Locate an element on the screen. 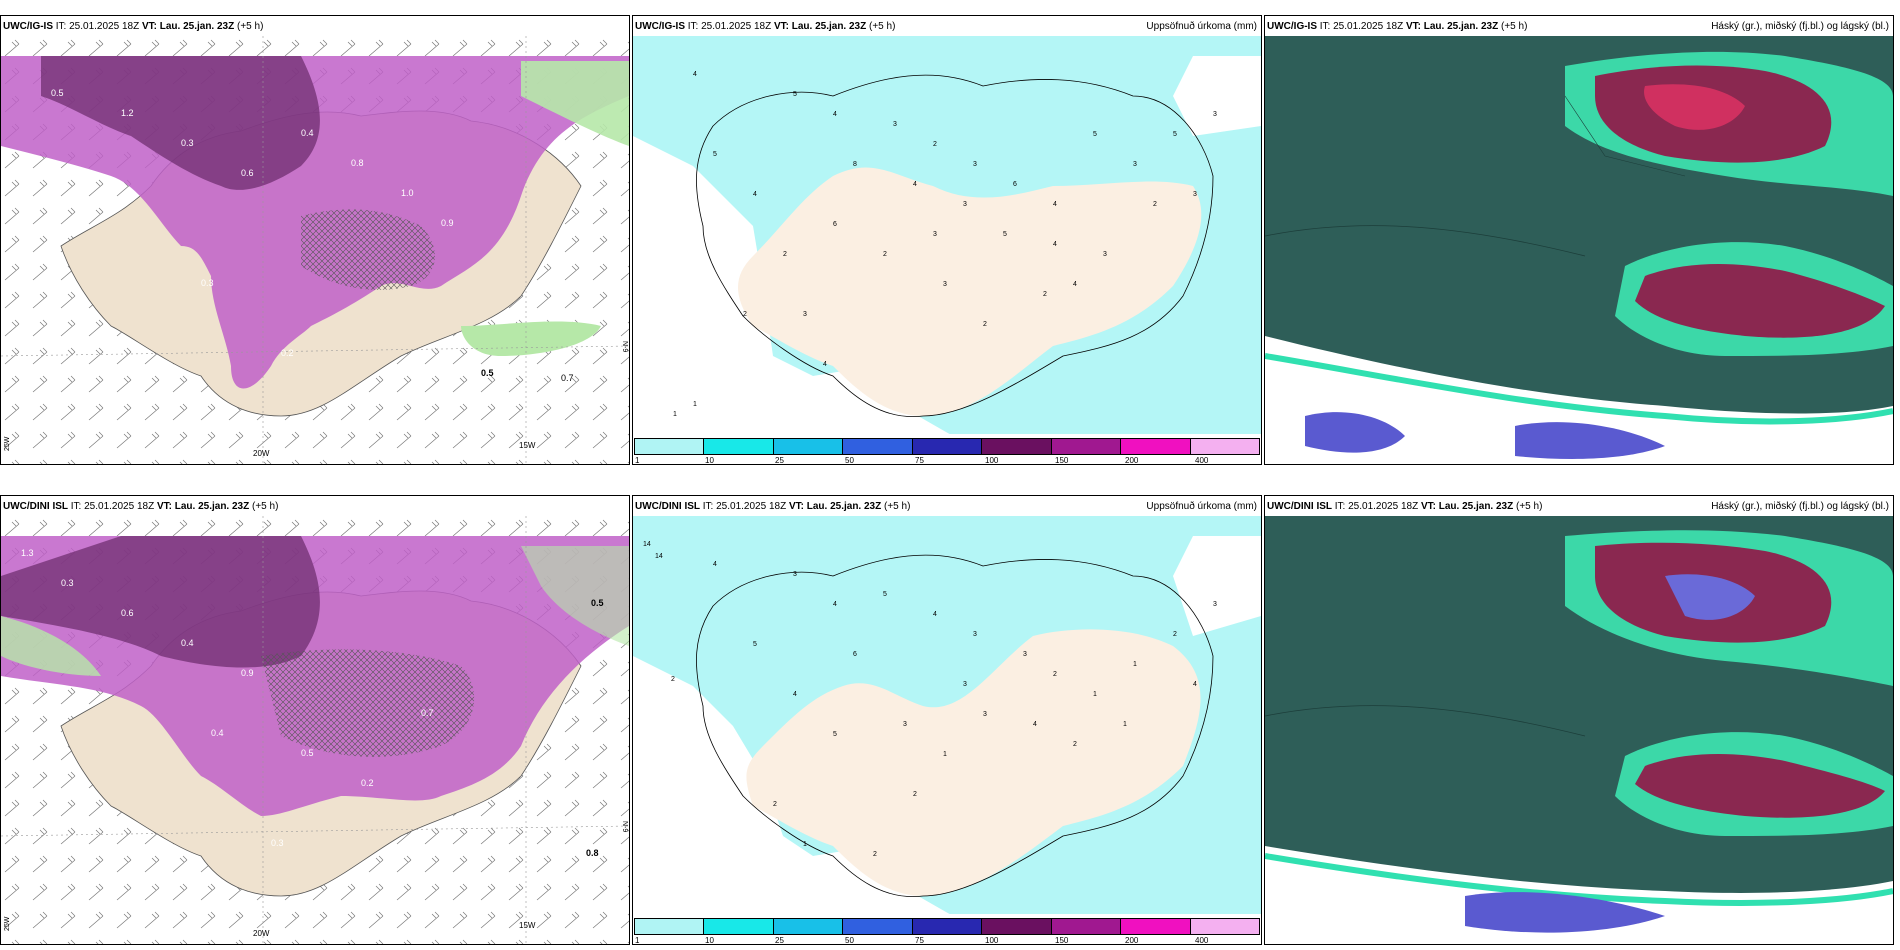 The height and width of the screenshot is (950, 1900). legend-tick: 1 is located at coordinates (637, 460).